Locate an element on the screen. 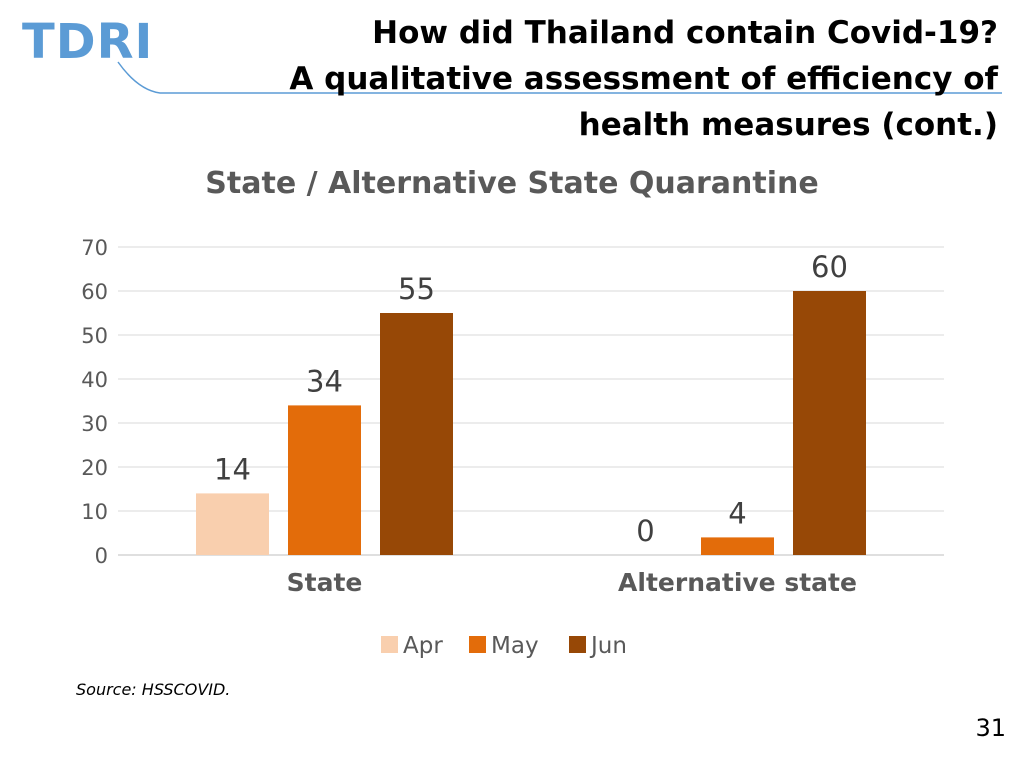 Image resolution: width=1024 pixels, height=768 pixels. y-tick-label: 60 is located at coordinates (94, 292).